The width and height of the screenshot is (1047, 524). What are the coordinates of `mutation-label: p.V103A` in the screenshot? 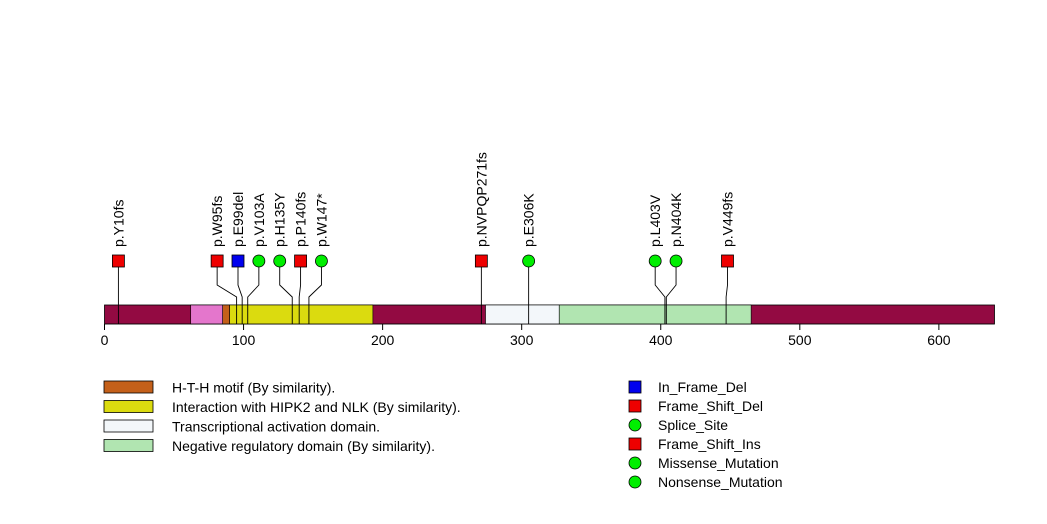 It's located at (259, 220).